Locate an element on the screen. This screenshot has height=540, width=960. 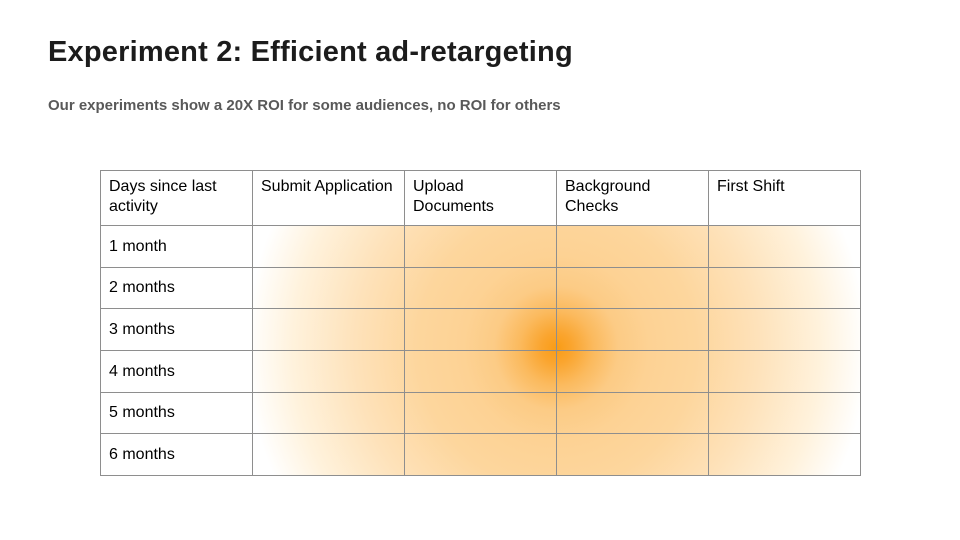
table-row-3-months: 3 months is located at coordinates (480, 329).